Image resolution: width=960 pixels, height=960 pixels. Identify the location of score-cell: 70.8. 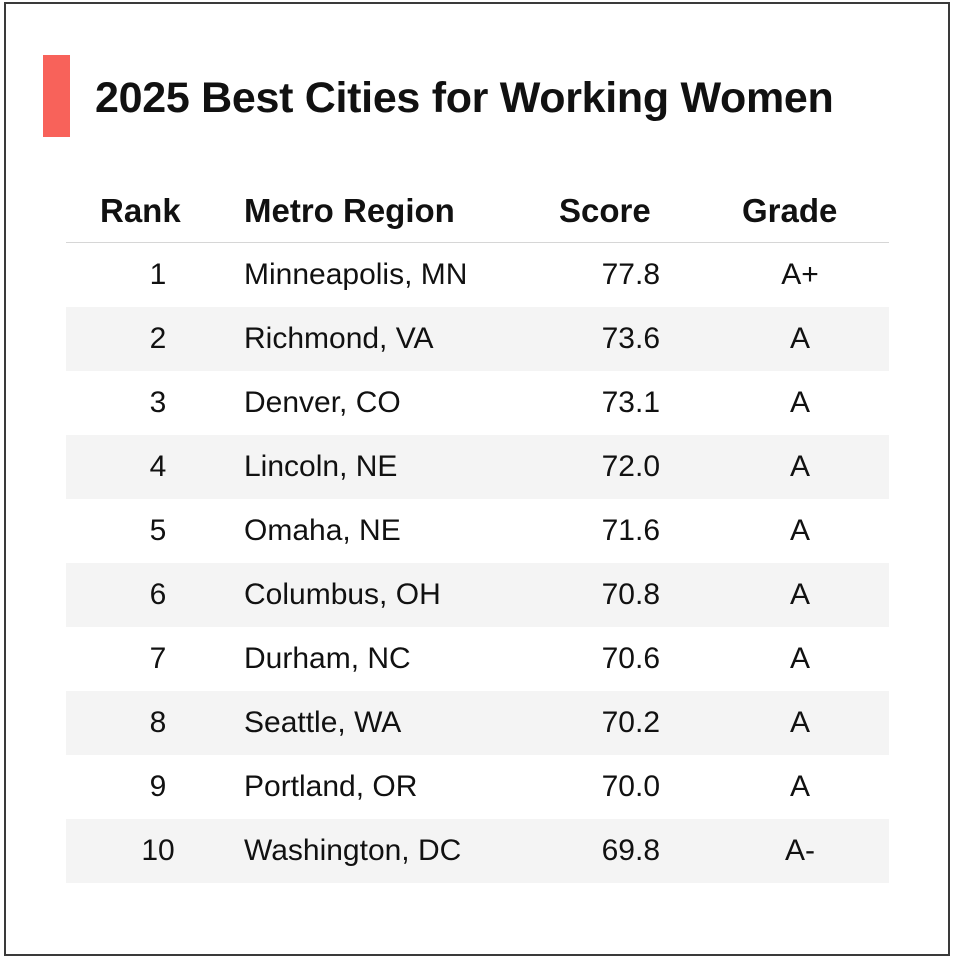
(630, 594).